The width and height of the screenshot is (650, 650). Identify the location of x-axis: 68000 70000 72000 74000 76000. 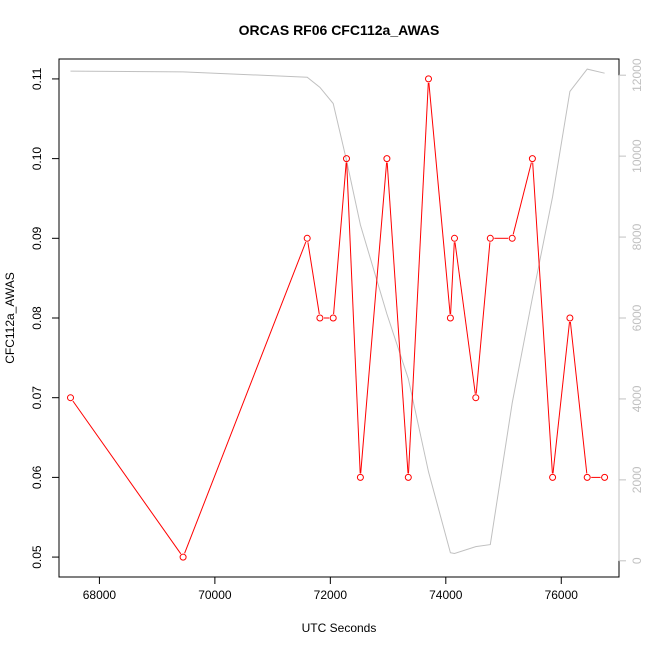
(331, 589).